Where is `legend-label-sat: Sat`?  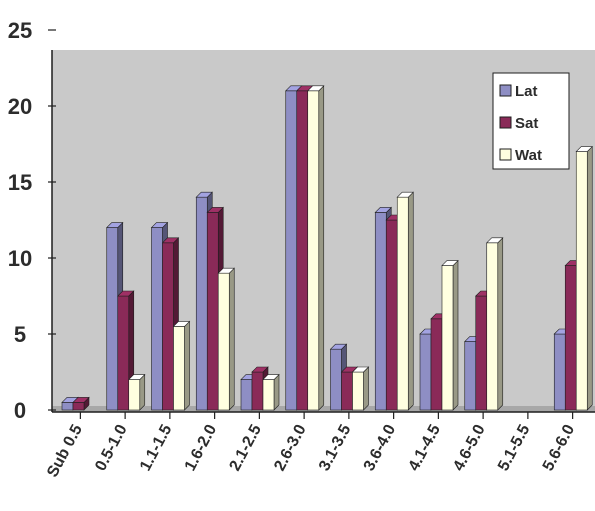 legend-label-sat: Sat is located at coordinates (526, 123).